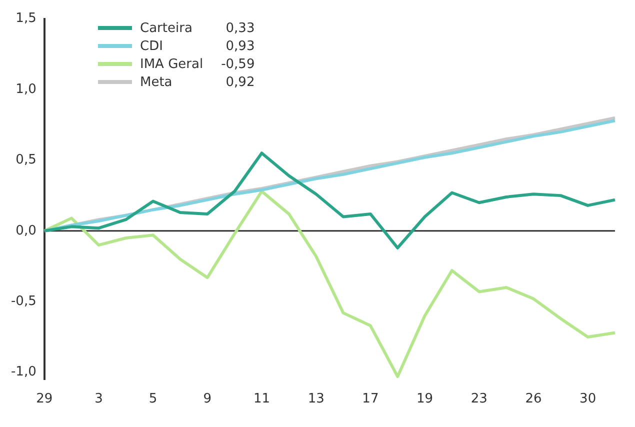 The width and height of the screenshot is (635, 427). What do you see at coordinates (23, 301) in the screenshot?
I see `y-tick-label: -0,5` at bounding box center [23, 301].